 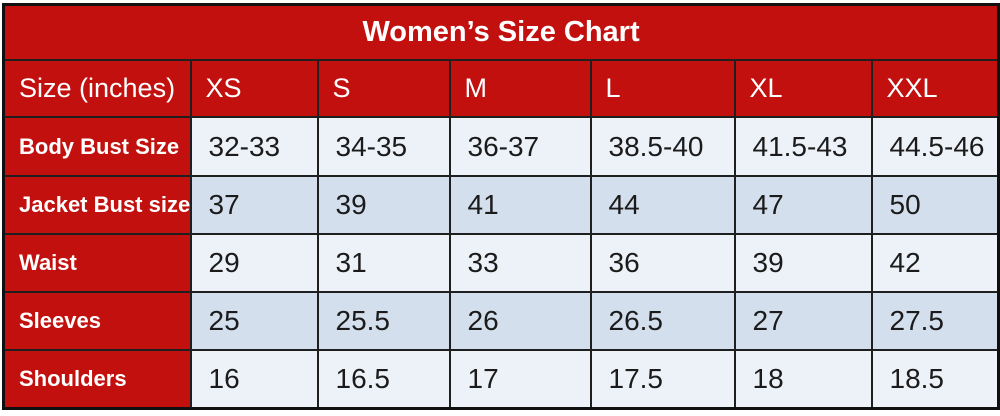 What do you see at coordinates (383, 204) in the screenshot?
I see `cell-jacket-bust-s: 39` at bounding box center [383, 204].